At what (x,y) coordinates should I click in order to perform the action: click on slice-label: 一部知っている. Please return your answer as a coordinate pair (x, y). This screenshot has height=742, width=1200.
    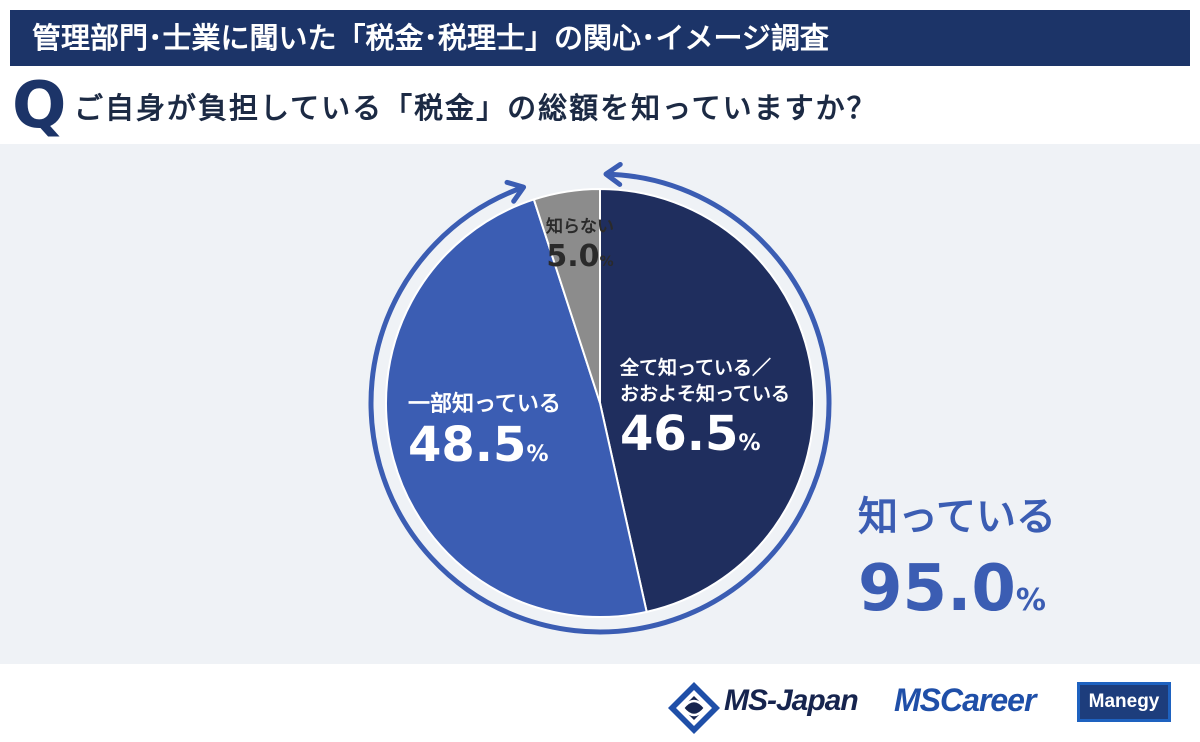
    Looking at the image, I should click on (484, 404).